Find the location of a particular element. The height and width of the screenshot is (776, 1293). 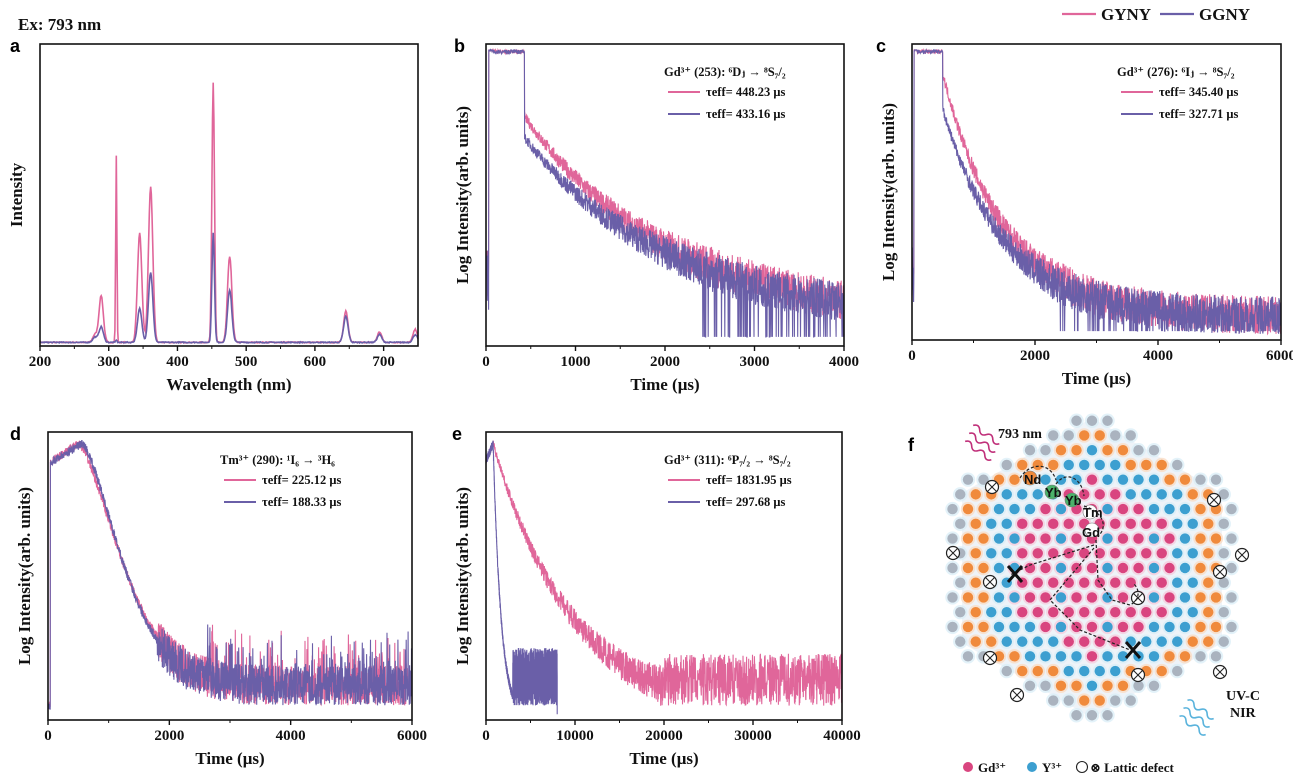

legend-defect-icon is located at coordinates (1082, 767).